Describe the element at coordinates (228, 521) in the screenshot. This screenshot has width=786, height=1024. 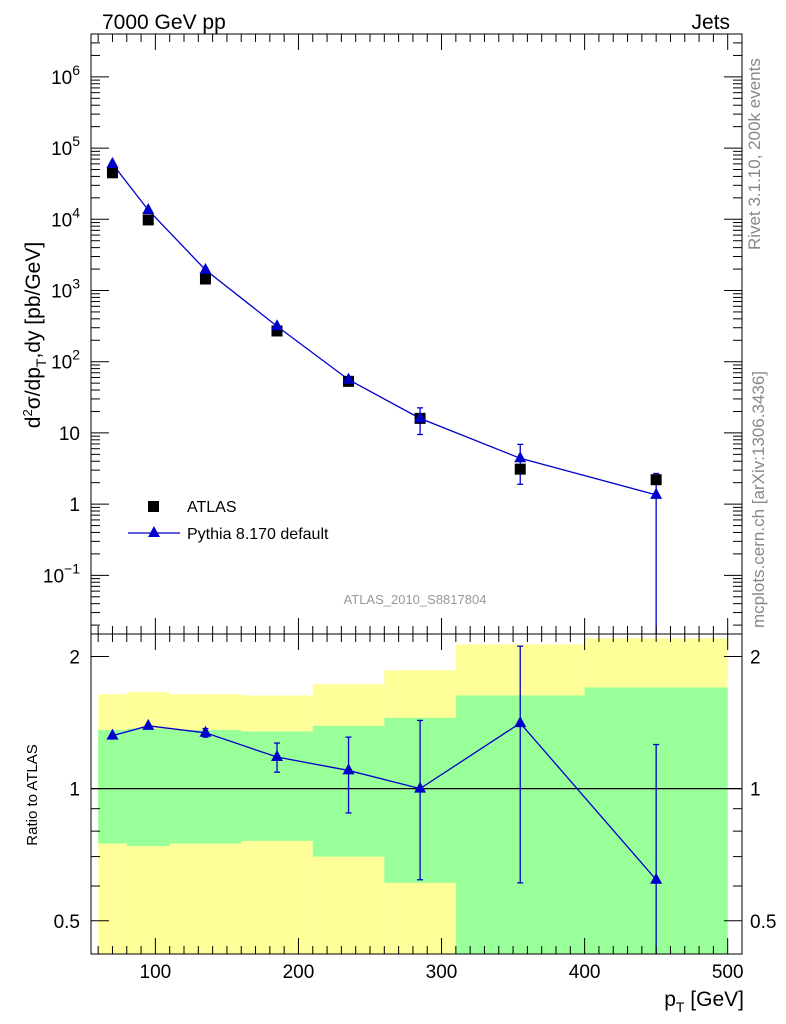
I see `legend: ATLAS Pythia 8.170 default` at that location.